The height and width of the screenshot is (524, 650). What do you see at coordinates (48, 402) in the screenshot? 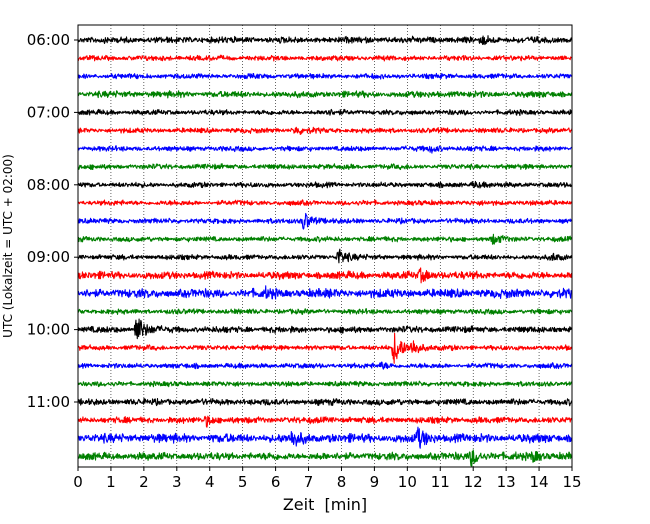
I see `y-tick-label: 11:00` at bounding box center [48, 402].